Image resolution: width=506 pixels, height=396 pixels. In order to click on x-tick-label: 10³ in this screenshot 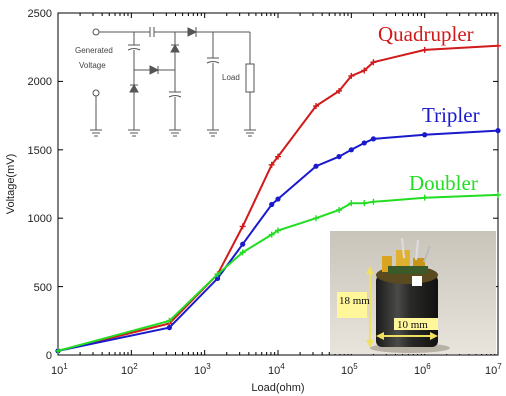, I will do `click(202, 369)`.